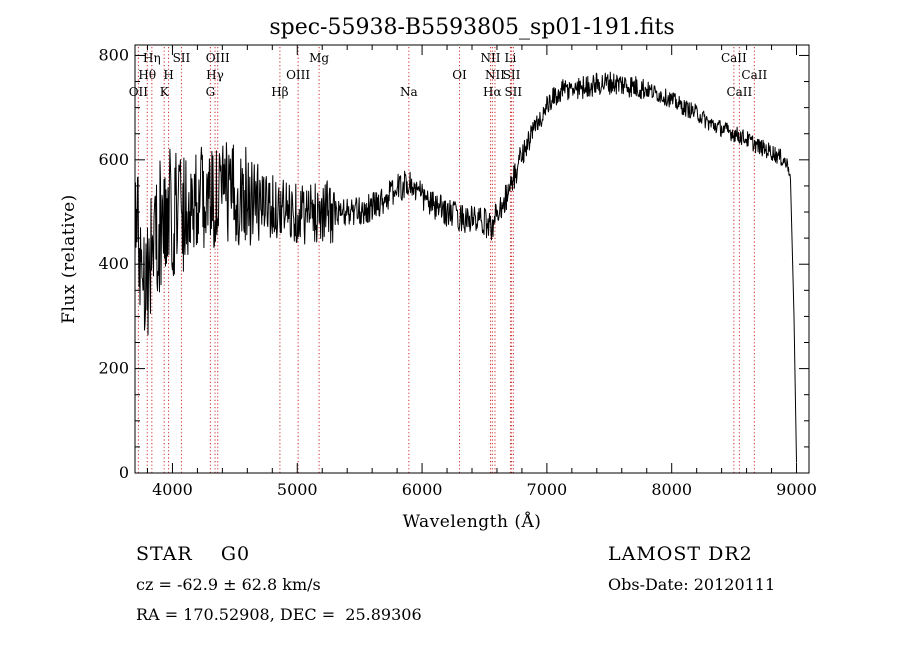  I want to click on line-id-label: Hβ, so click(279, 92).